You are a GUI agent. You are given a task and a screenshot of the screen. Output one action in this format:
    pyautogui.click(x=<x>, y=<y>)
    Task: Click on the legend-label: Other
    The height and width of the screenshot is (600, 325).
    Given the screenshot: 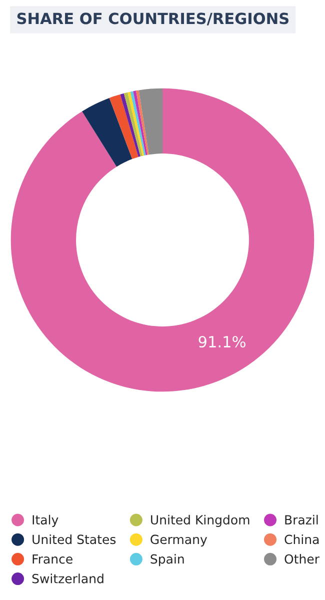 What is the action you would take?
    pyautogui.click(x=302, y=559)
    